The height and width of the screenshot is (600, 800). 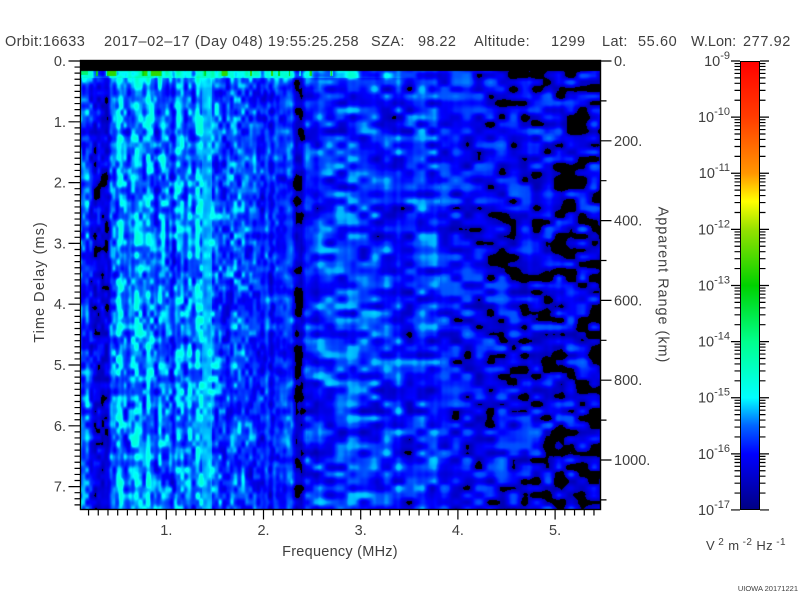 I want to click on svg-text: 10-17, so click(x=714, y=509).